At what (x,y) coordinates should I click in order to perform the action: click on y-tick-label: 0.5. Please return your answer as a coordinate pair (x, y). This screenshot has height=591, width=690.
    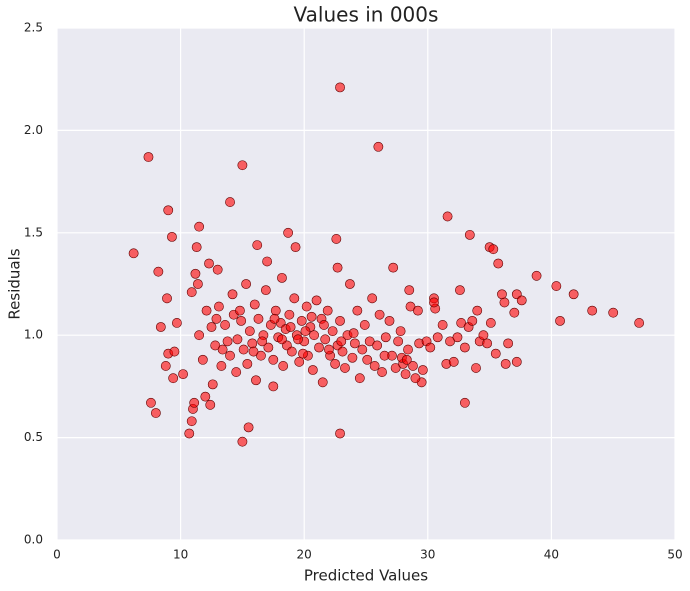
    Looking at the image, I should click on (33, 437).